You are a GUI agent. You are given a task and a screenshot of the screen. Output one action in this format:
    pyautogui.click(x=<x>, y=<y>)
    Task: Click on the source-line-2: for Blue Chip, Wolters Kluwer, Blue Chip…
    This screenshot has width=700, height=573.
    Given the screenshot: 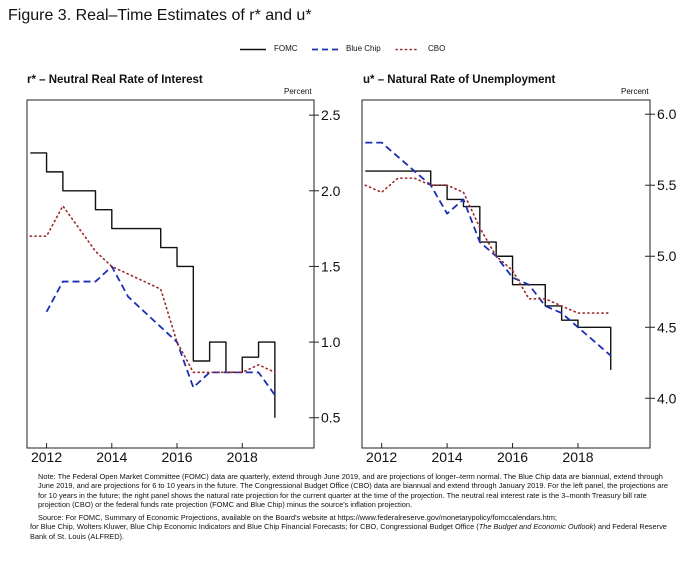 What is the action you would take?
    pyautogui.click(x=350, y=531)
    